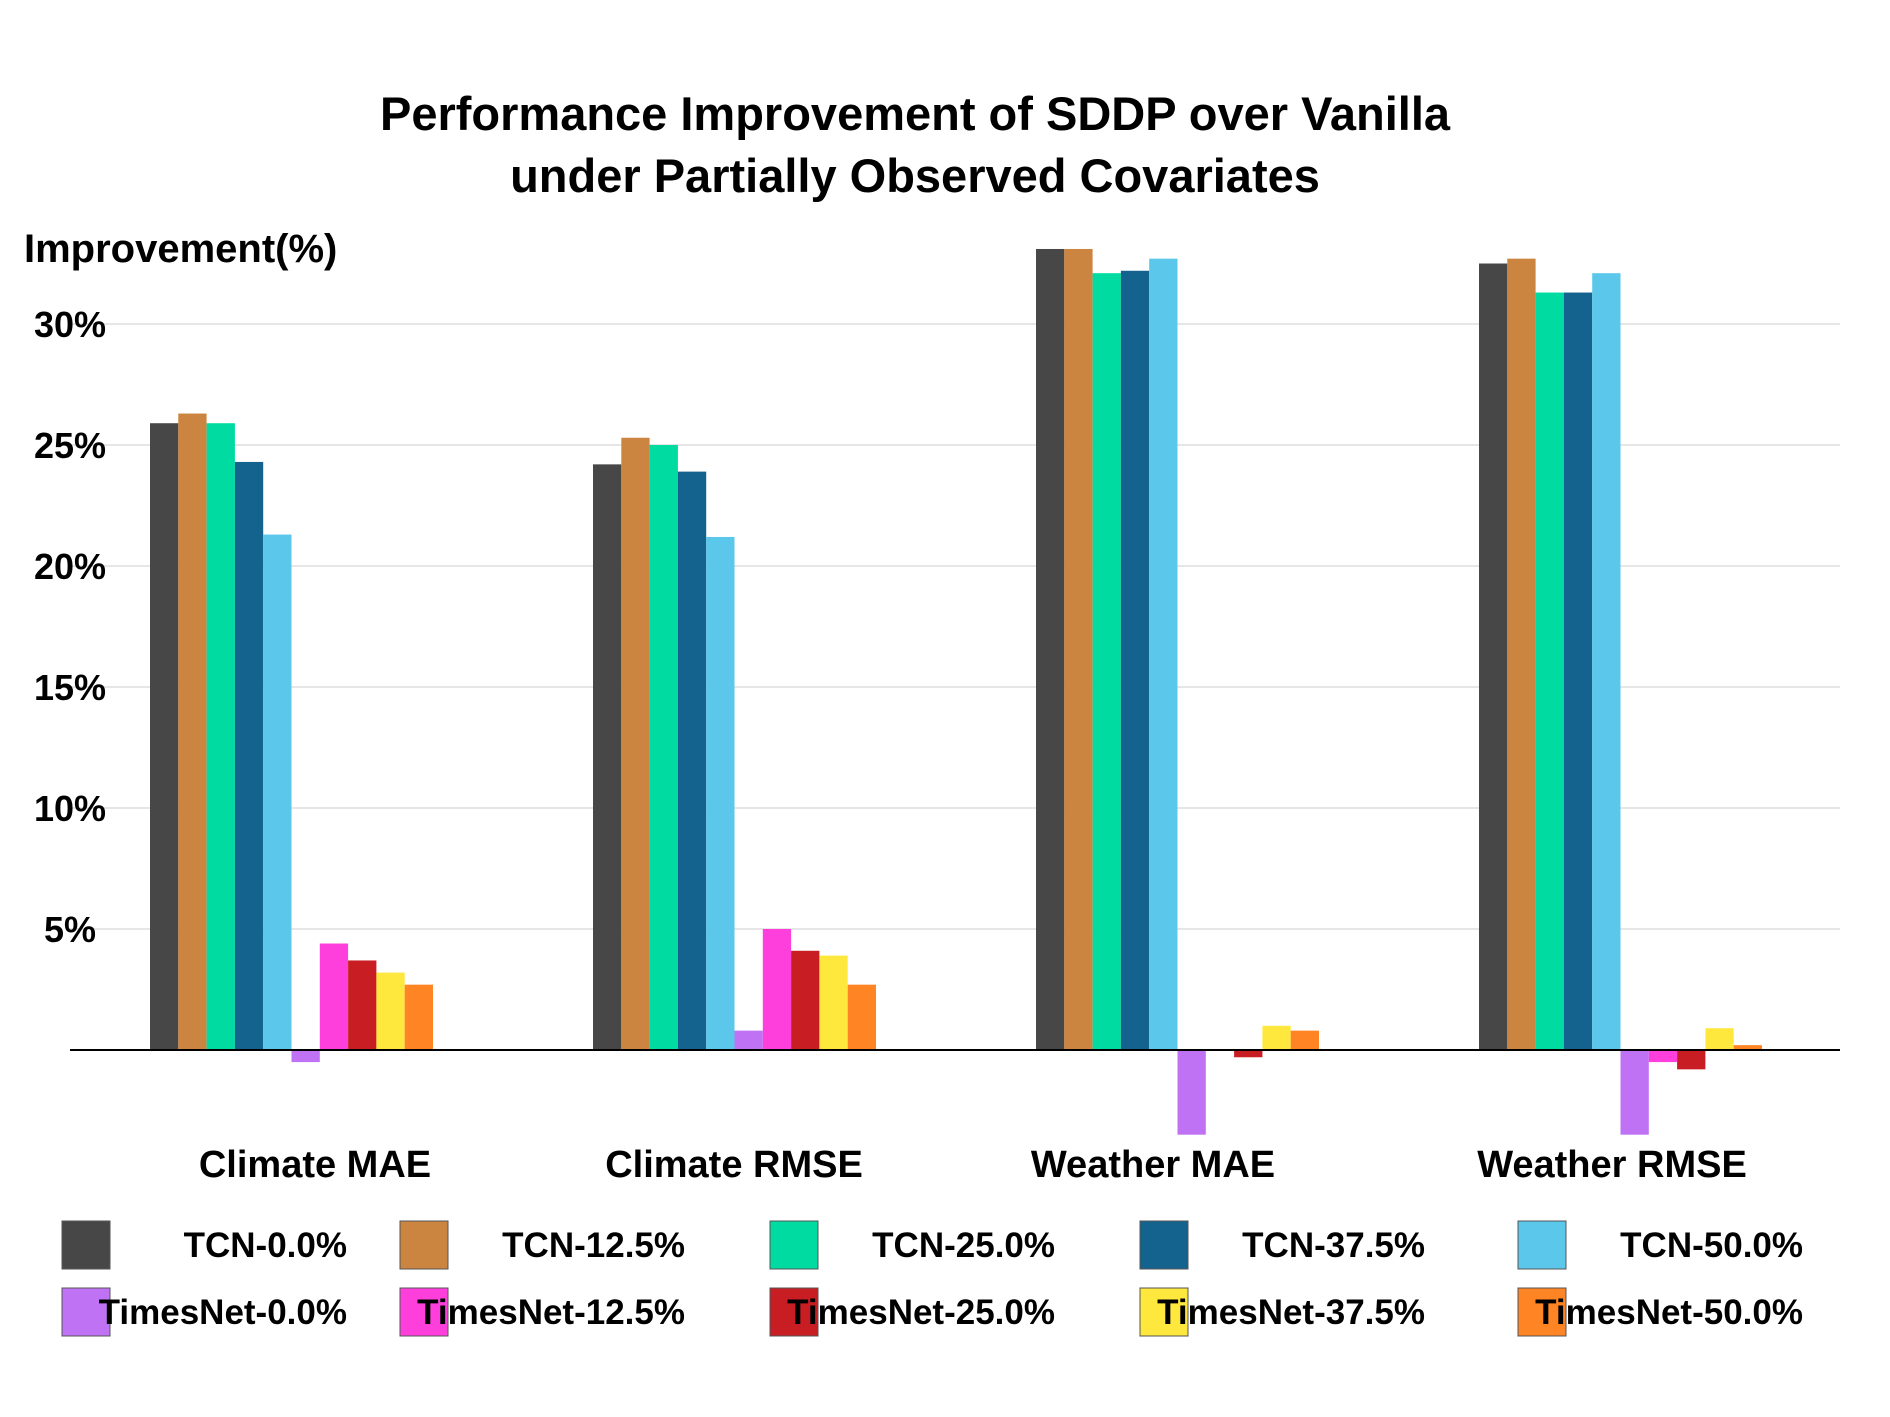 The image size is (1890, 1417). What do you see at coordinates (1669, 1312) in the screenshot?
I see `legend-label: TimesNet-50.0%` at bounding box center [1669, 1312].